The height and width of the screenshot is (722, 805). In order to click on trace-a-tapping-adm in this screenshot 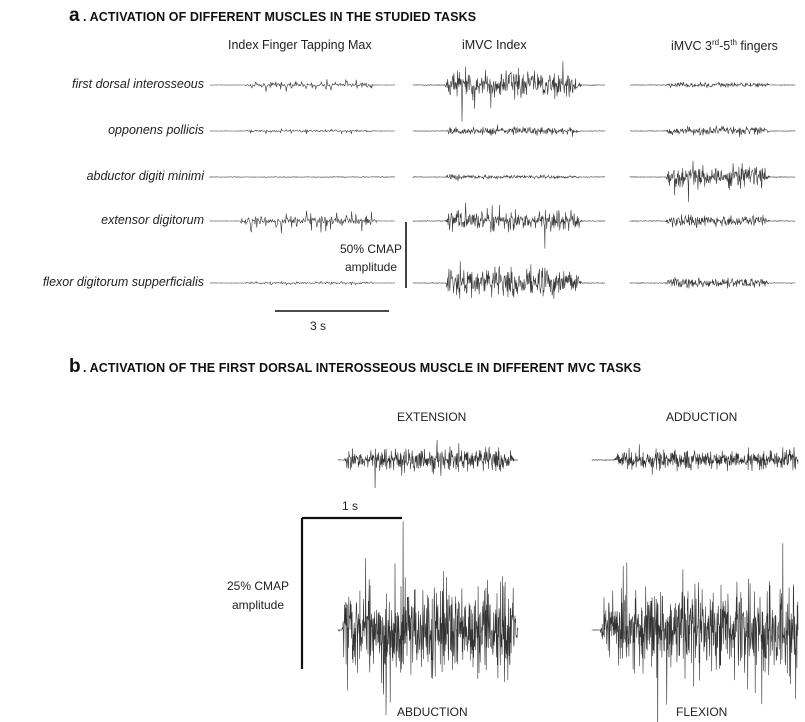, I will do `click(302, 177)`.